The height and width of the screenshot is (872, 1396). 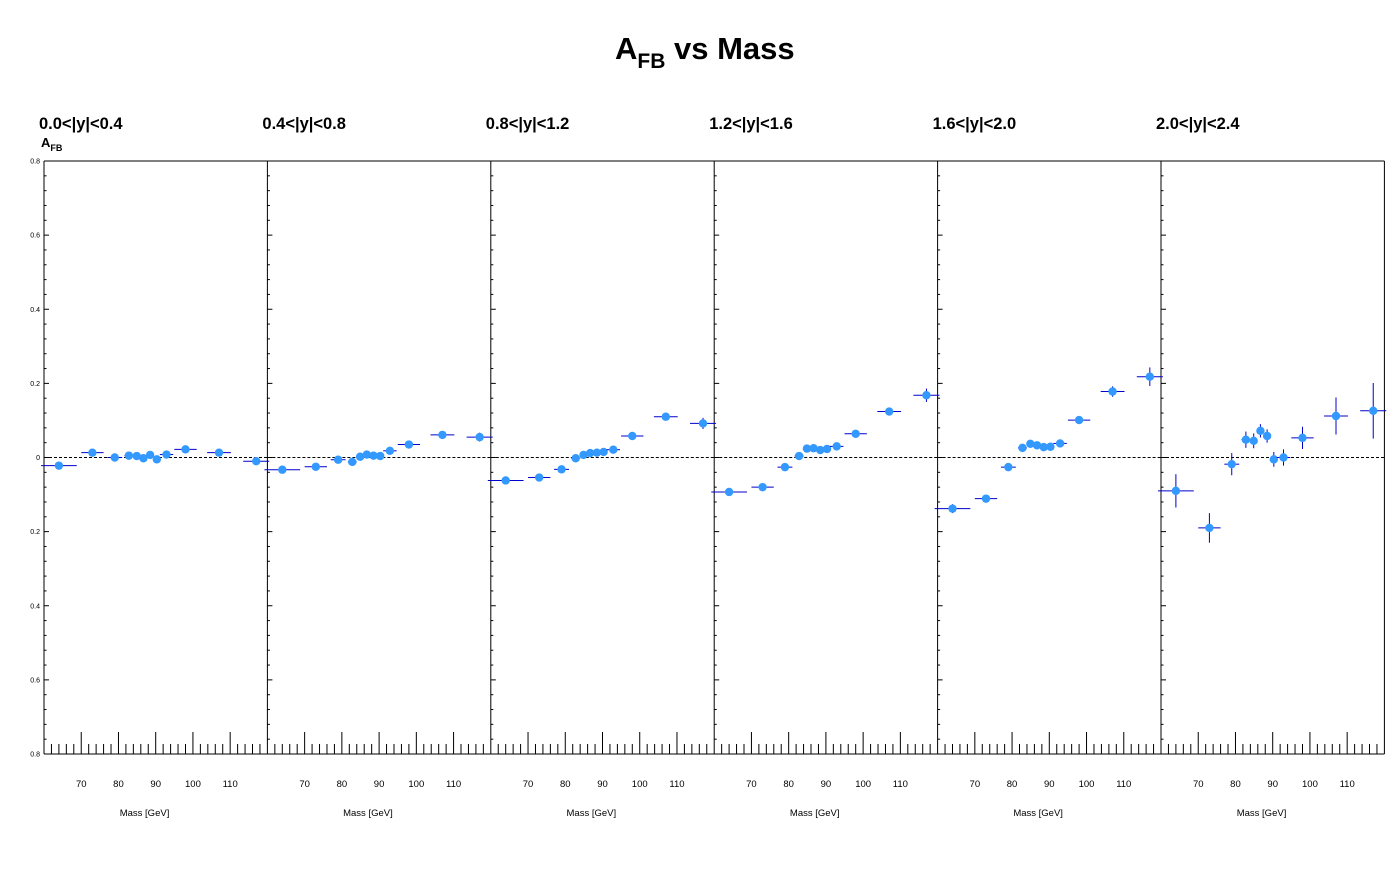 What do you see at coordinates (304, 124) in the screenshot?
I see `panel-label: 0.4<|y|<0.8` at bounding box center [304, 124].